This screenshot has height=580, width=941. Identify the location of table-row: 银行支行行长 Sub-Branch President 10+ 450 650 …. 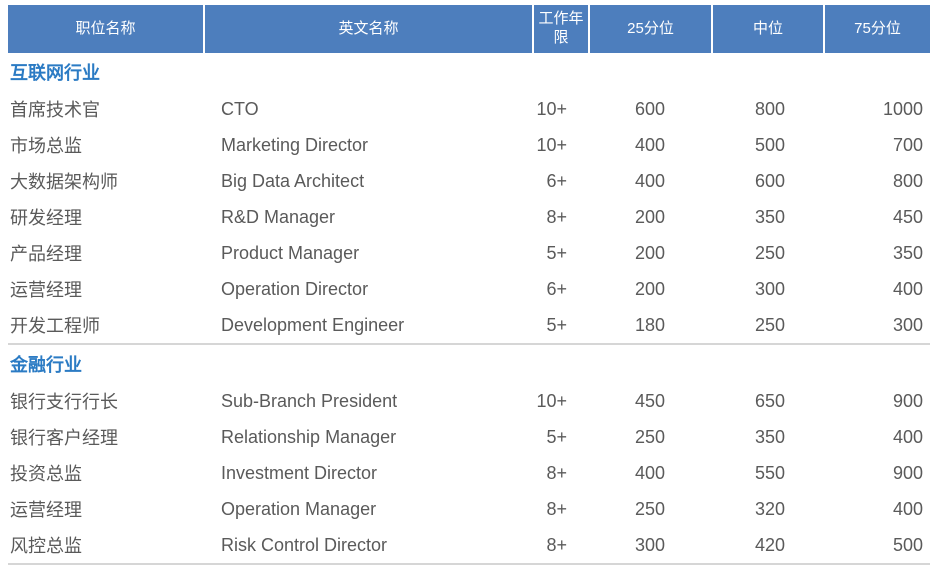
(469, 401).